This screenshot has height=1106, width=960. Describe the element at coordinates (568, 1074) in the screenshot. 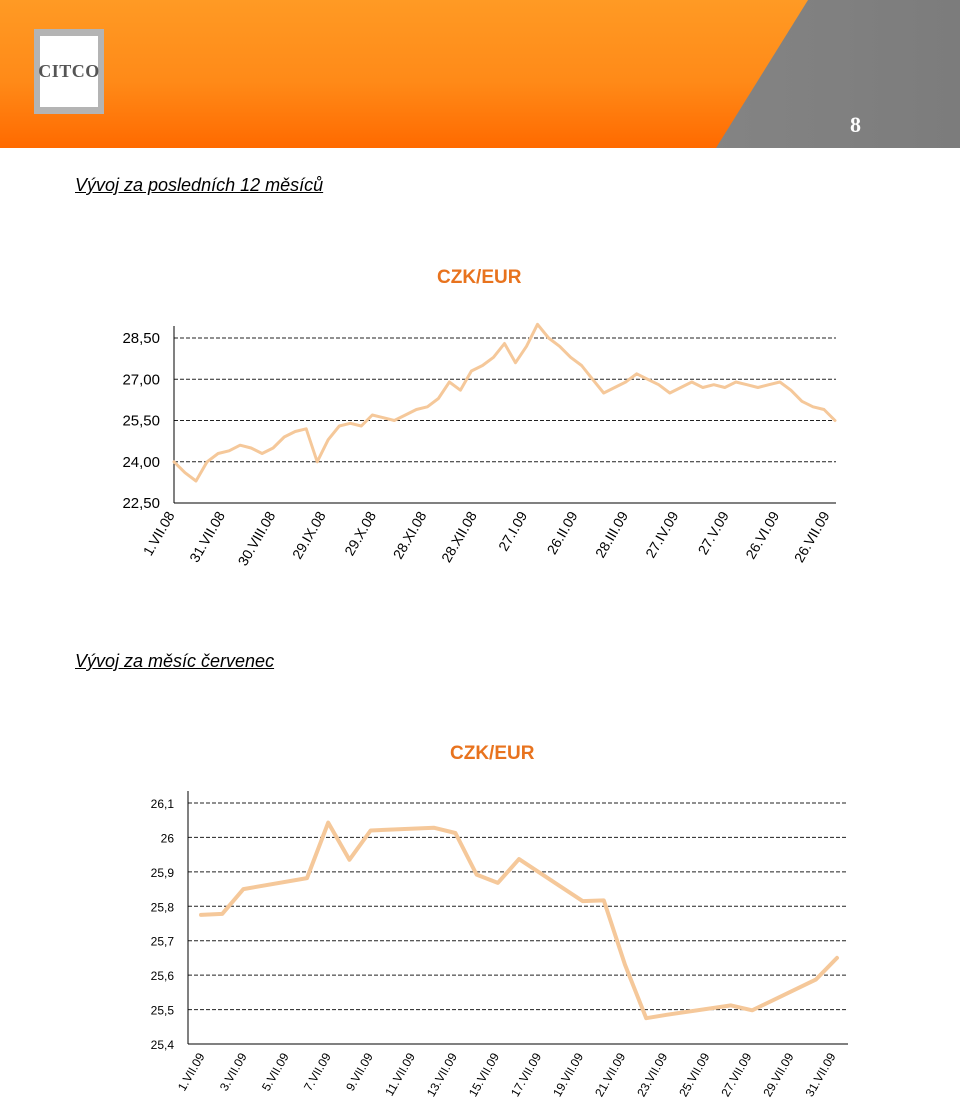

I see `x-tick-label: 19.VII.09` at that location.